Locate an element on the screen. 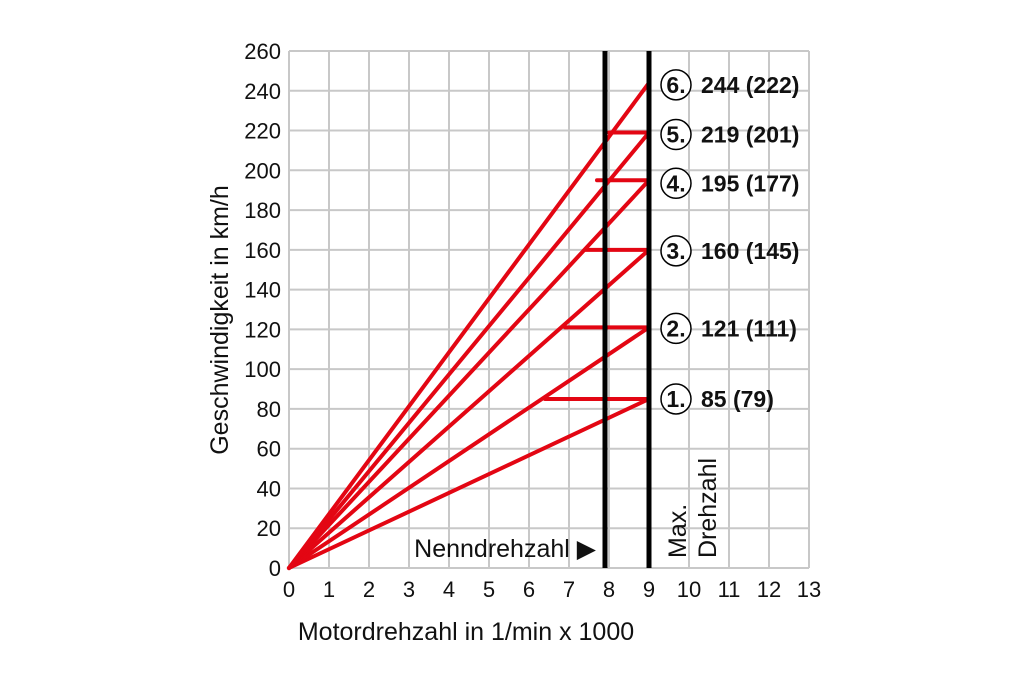 Image resolution: width=1024 pixels, height=683 pixels. x-tick-label: 5 is located at coordinates (489, 589).